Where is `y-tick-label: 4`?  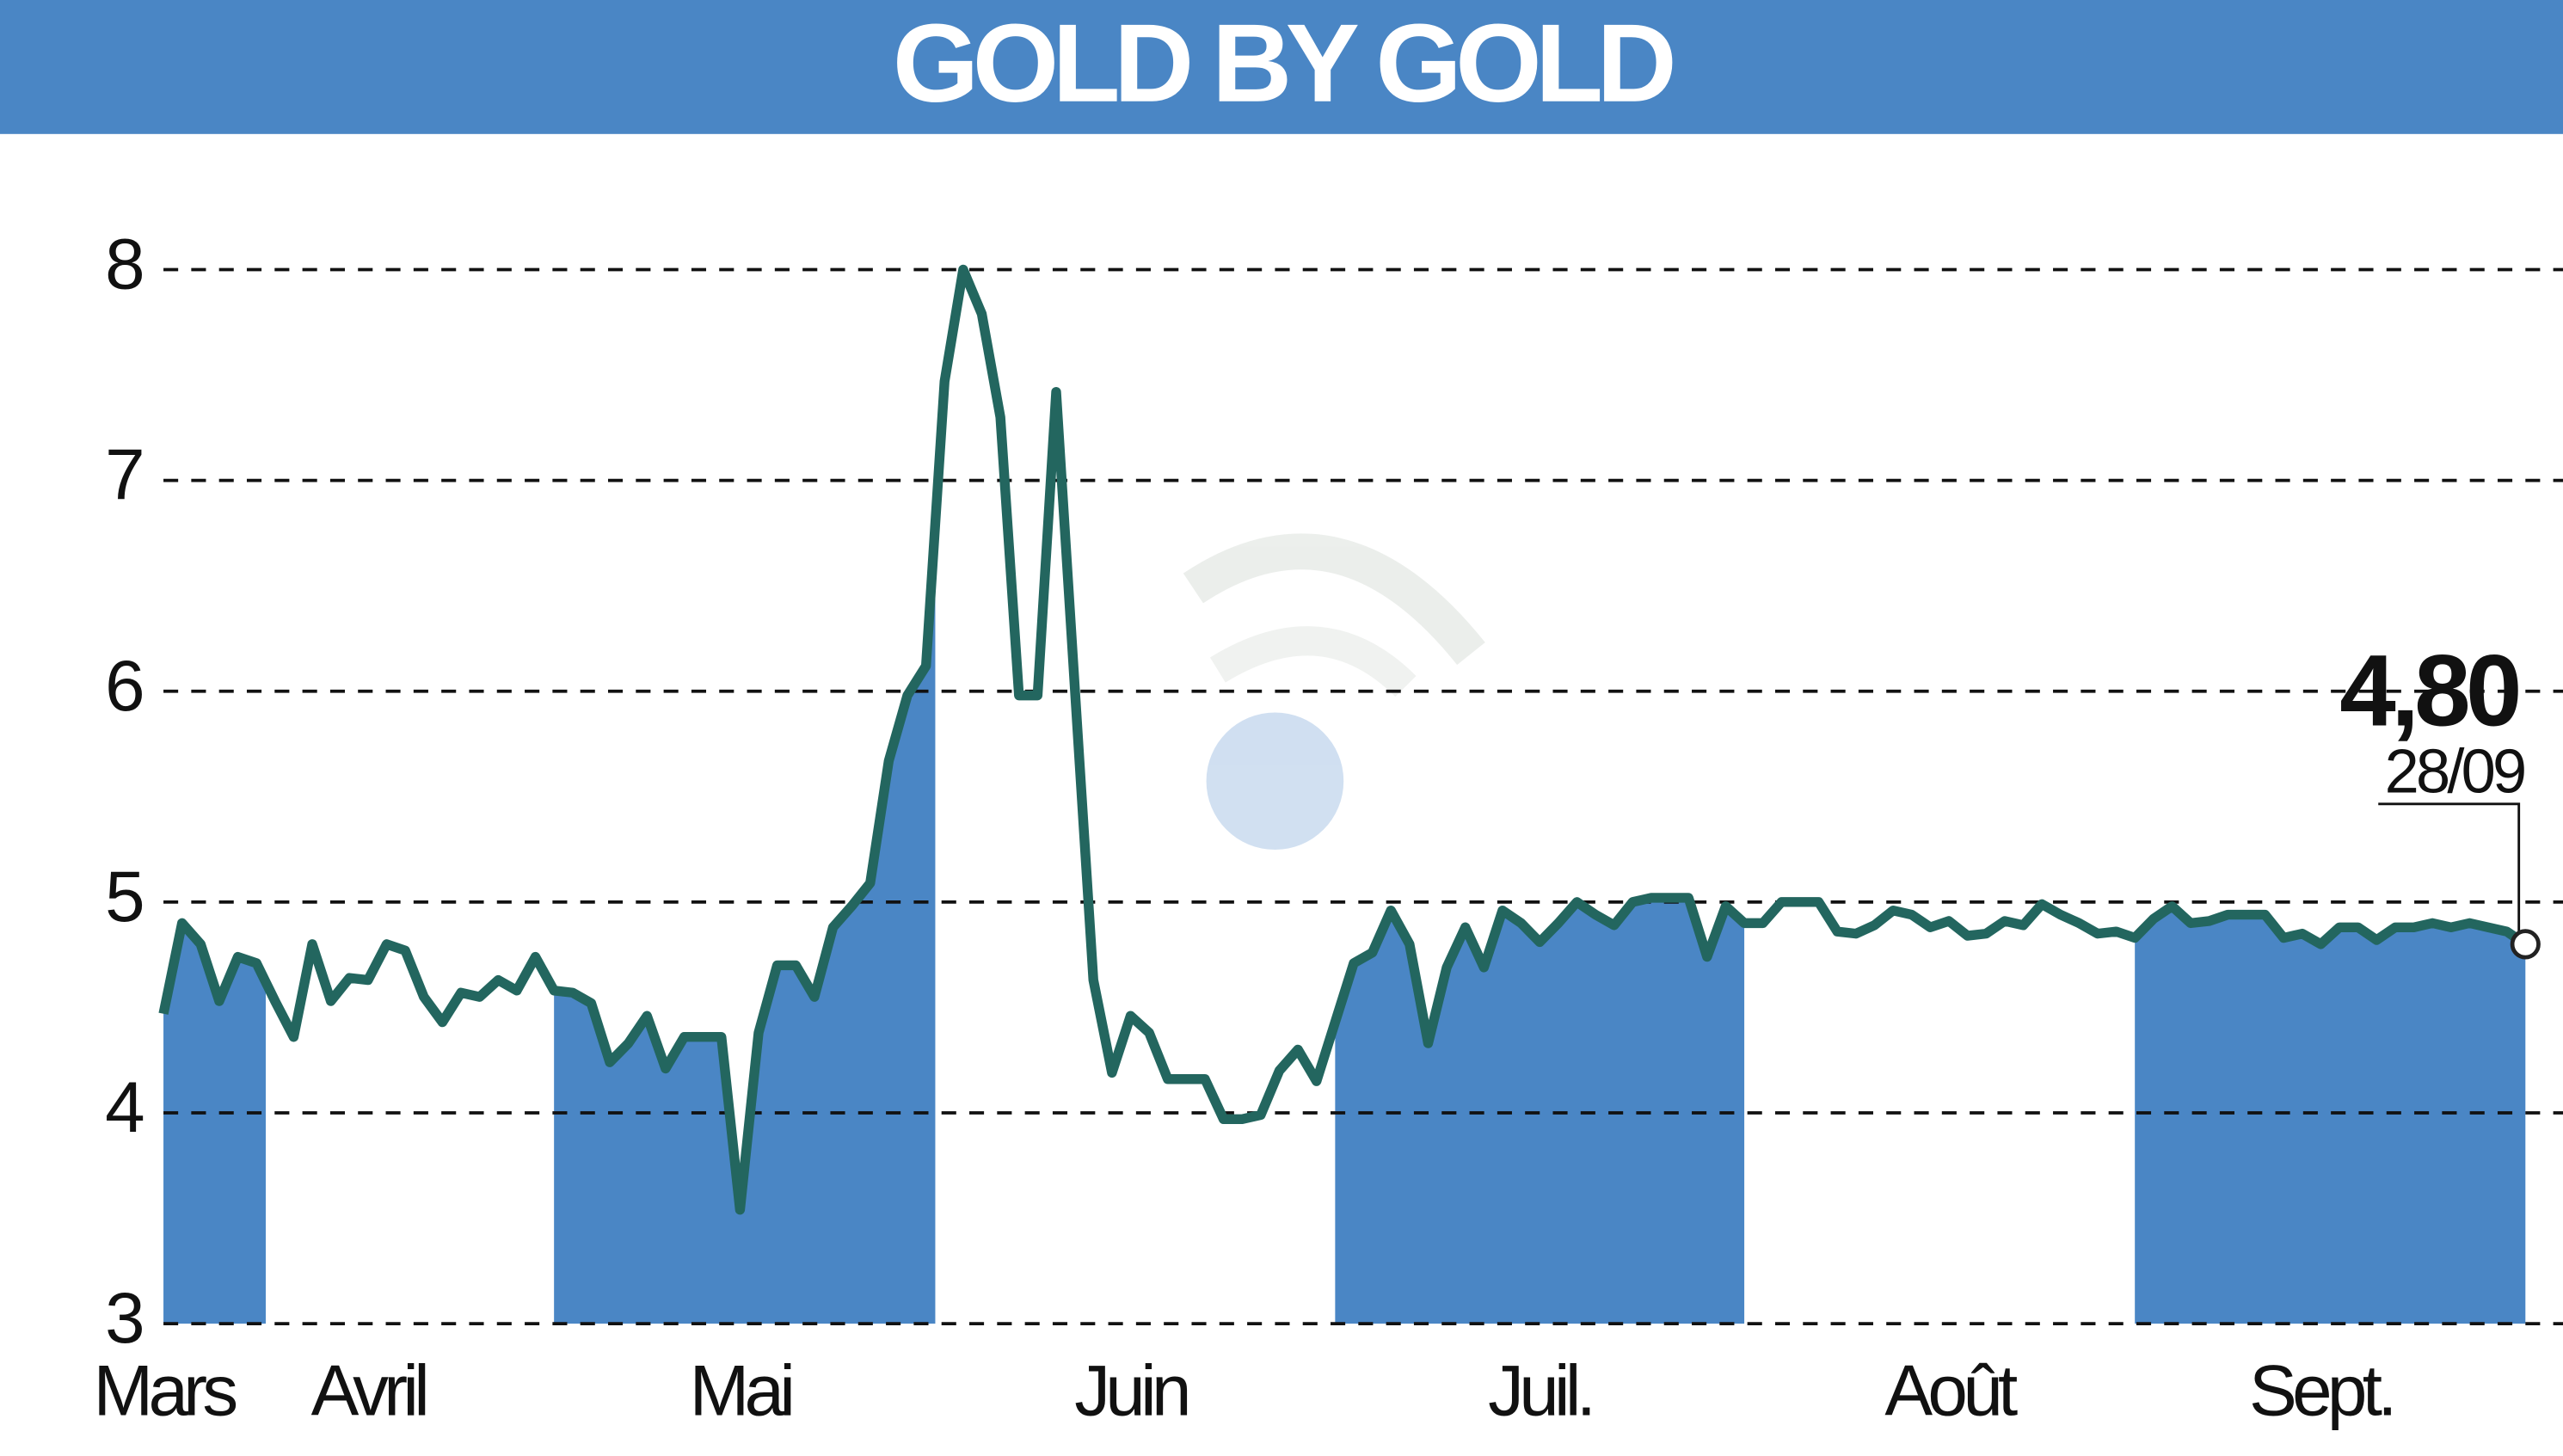 y-tick-label: 4 is located at coordinates (124, 1106).